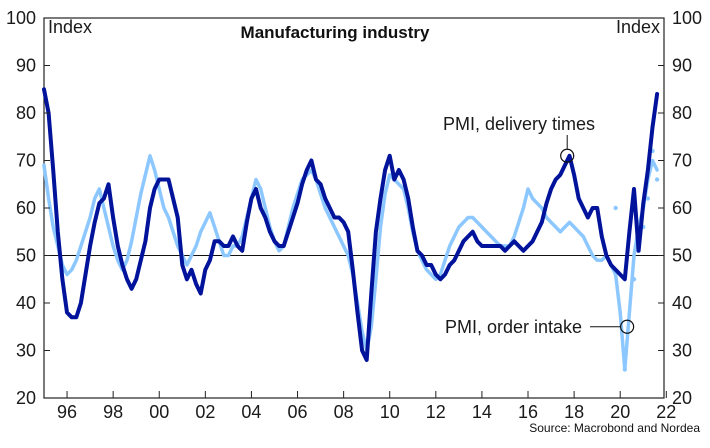 The width and height of the screenshot is (710, 448). Describe the element at coordinates (682, 303) in the screenshot. I see `y-tick-label-right: 40` at that location.